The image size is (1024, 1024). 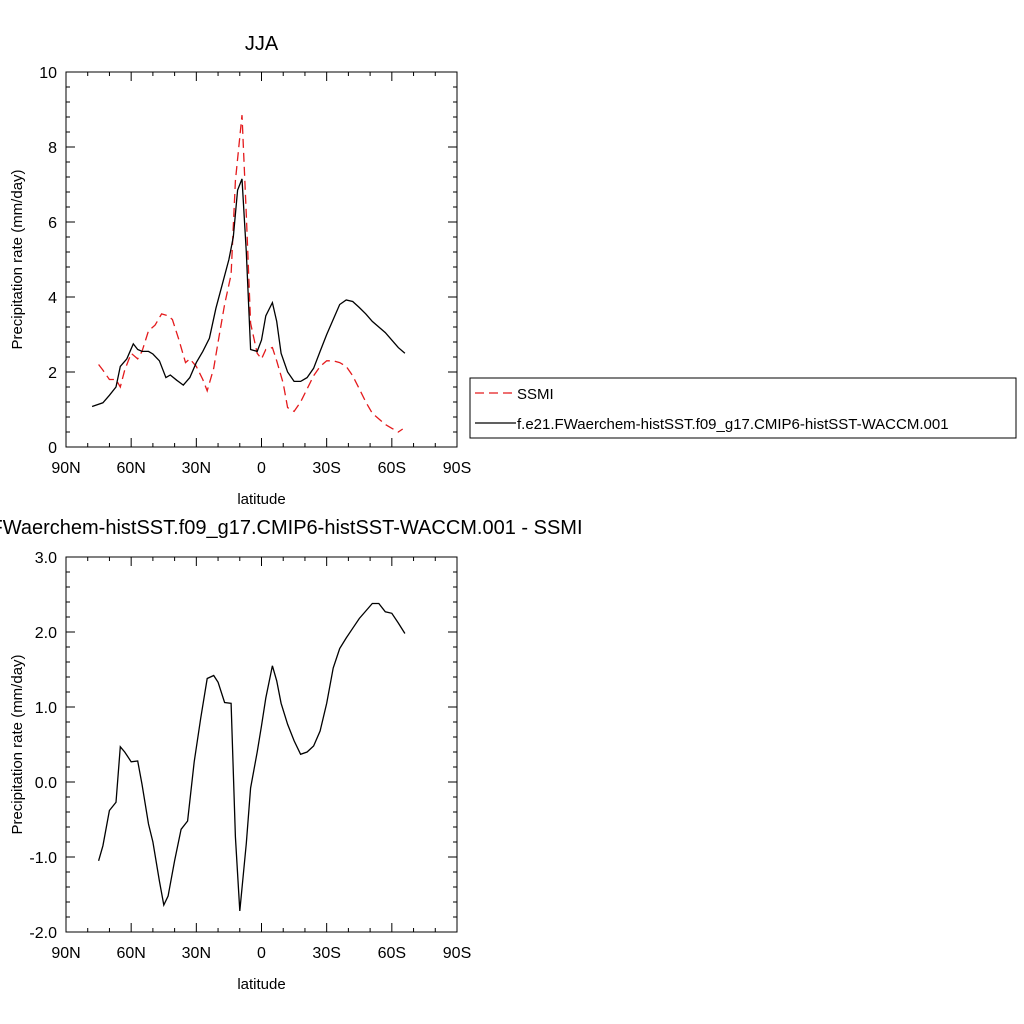 I want to click on chart-title: JJA, so click(x=262, y=44).